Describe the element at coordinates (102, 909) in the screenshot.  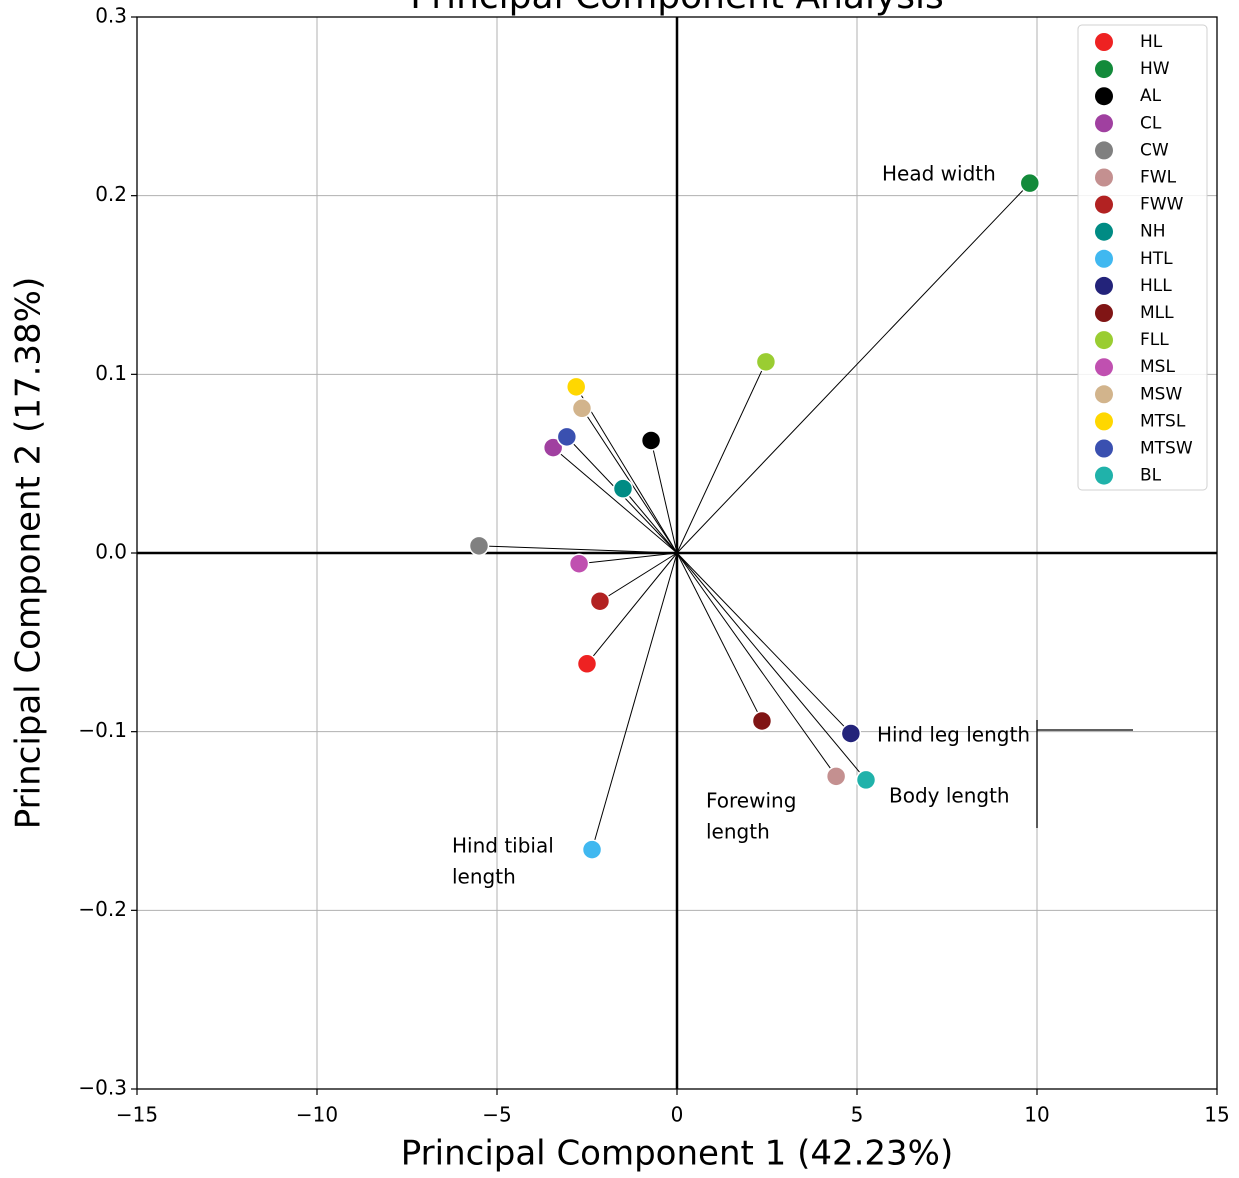
I see `y-tick-label: −0.2` at that location.